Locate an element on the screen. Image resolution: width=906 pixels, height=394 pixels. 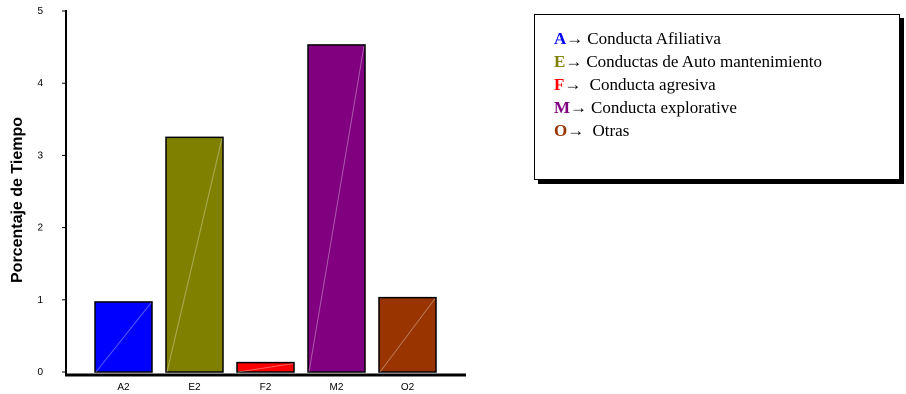
bar-a2 is located at coordinates (123, 337).